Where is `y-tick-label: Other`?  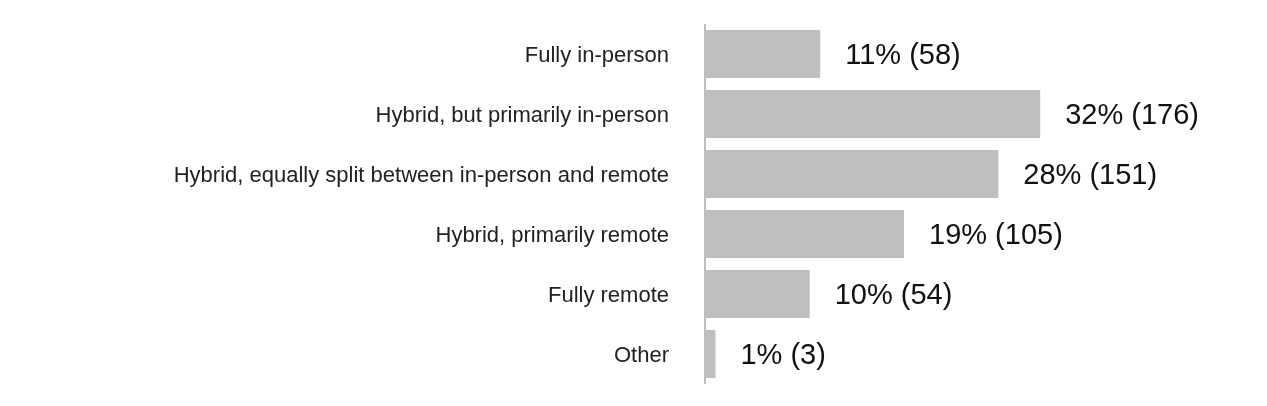
y-tick-label: Other is located at coordinates (641, 354).